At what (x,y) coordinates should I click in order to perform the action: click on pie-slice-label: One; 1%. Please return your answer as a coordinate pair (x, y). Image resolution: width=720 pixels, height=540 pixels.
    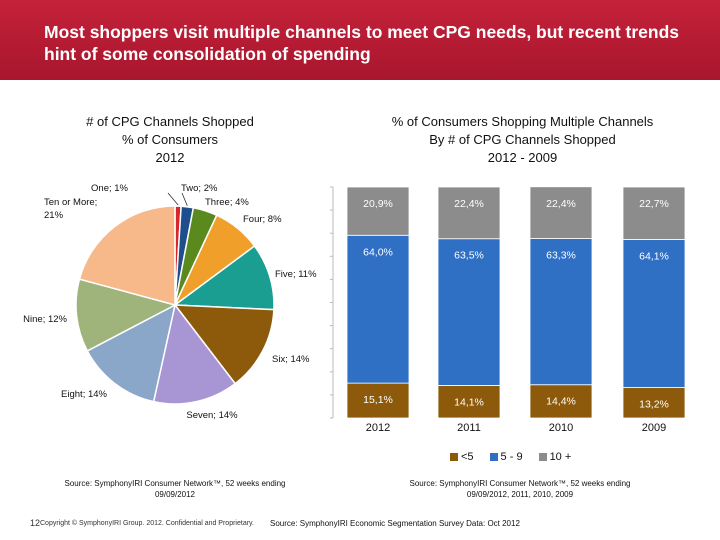
    Looking at the image, I should click on (110, 188).